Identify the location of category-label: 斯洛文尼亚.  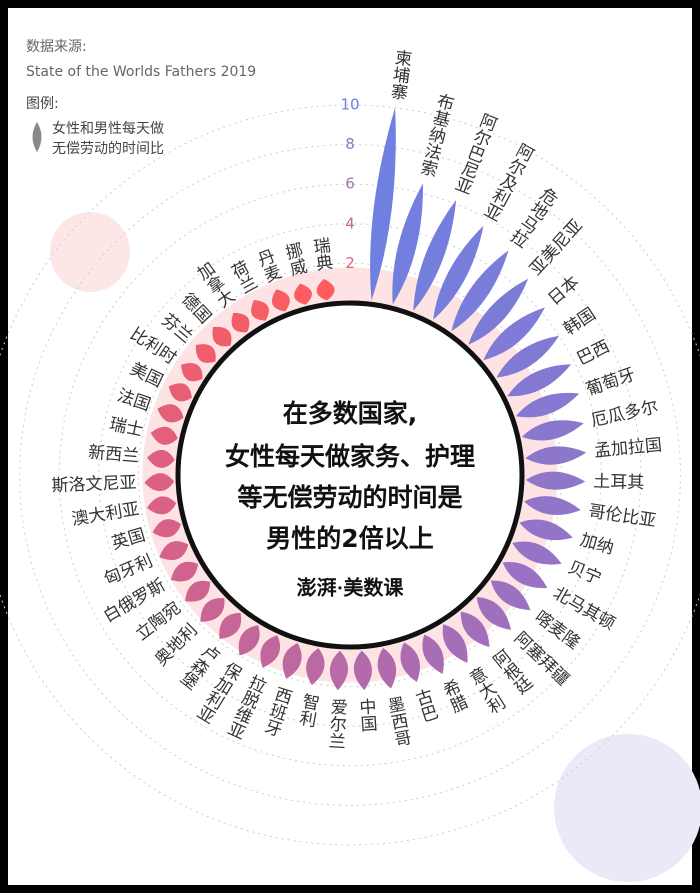
(94, 484).